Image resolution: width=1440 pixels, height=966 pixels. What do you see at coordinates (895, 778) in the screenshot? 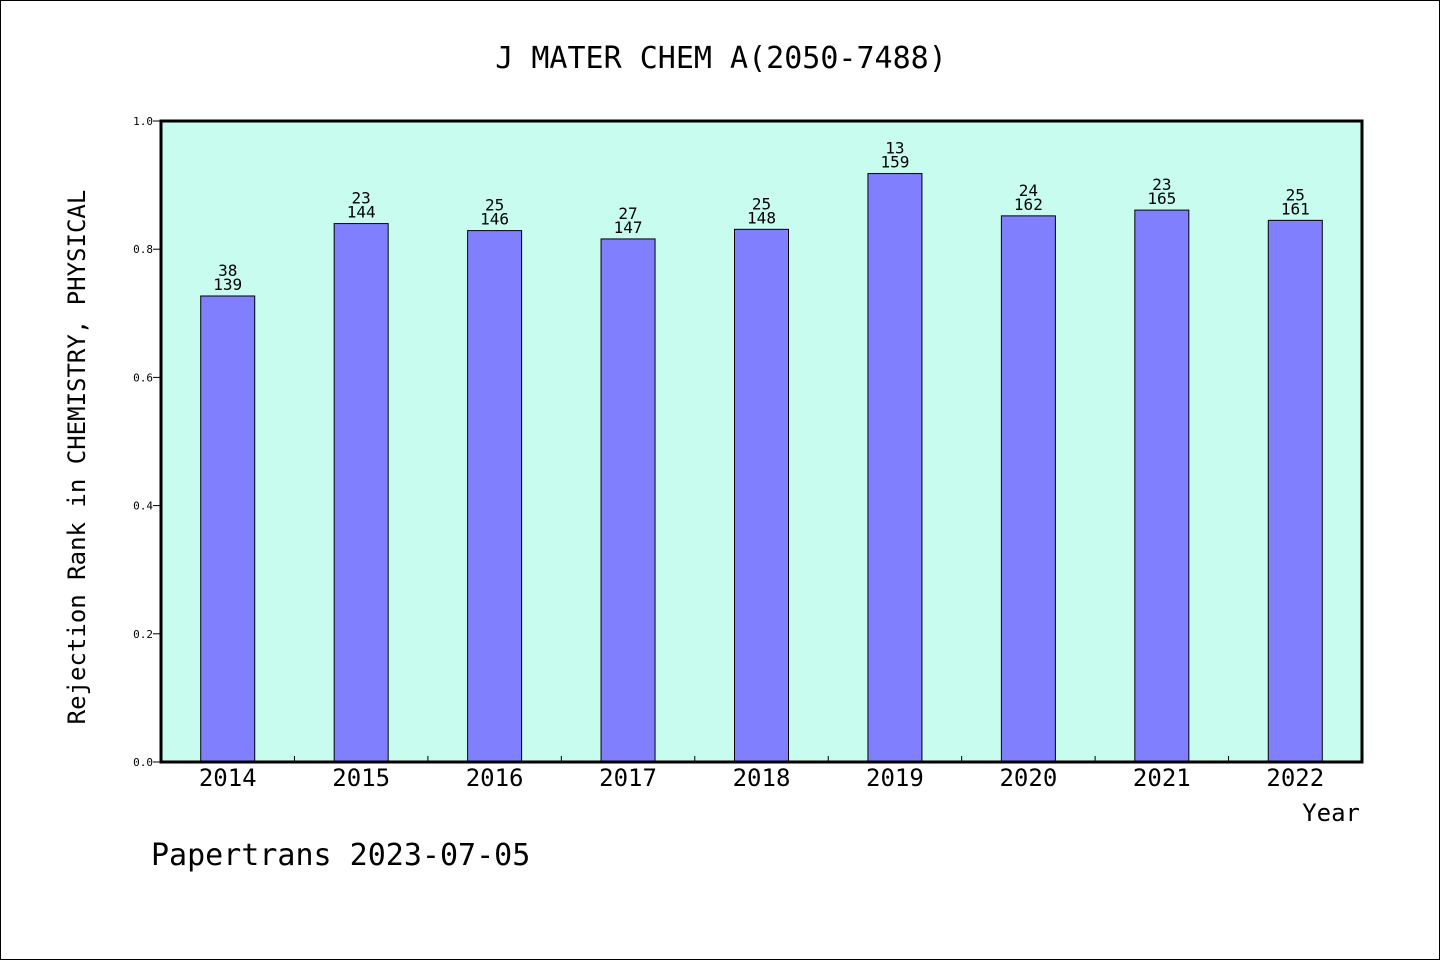
I see `x-tick-label: 2019` at bounding box center [895, 778].